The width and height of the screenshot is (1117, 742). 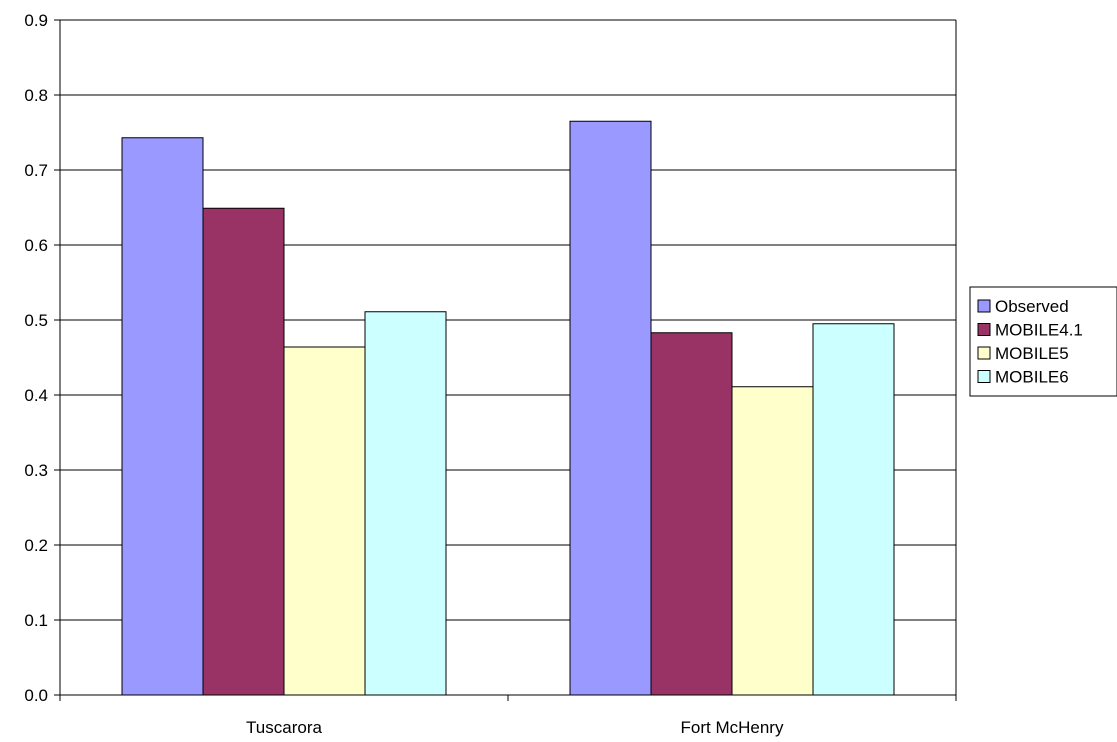 I want to click on bar-mobile5-fort-mchenry, so click(x=772, y=541).